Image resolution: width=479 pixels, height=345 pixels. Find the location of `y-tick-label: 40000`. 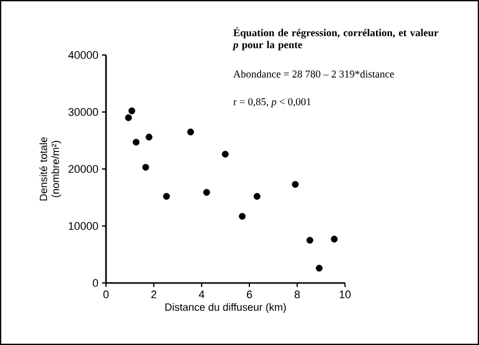

y-tick-label: 40000 is located at coordinates (83, 55).